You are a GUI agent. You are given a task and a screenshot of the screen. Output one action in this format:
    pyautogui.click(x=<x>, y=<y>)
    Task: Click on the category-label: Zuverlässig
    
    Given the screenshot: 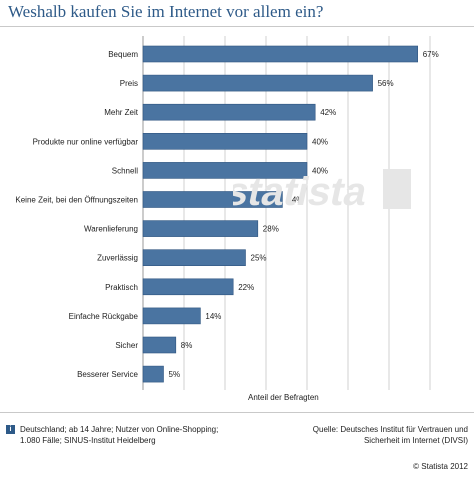 What is the action you would take?
    pyautogui.click(x=117, y=258)
    